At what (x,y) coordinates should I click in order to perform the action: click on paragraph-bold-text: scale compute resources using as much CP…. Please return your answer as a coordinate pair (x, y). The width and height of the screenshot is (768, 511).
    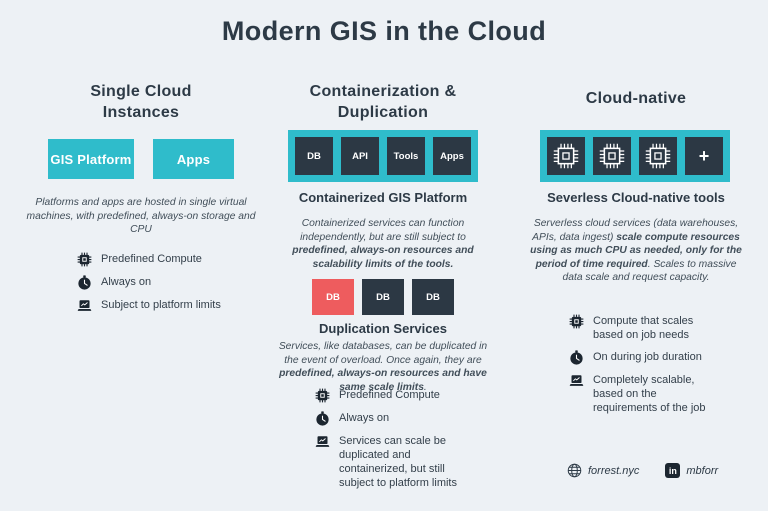
    Looking at the image, I should click on (636, 250).